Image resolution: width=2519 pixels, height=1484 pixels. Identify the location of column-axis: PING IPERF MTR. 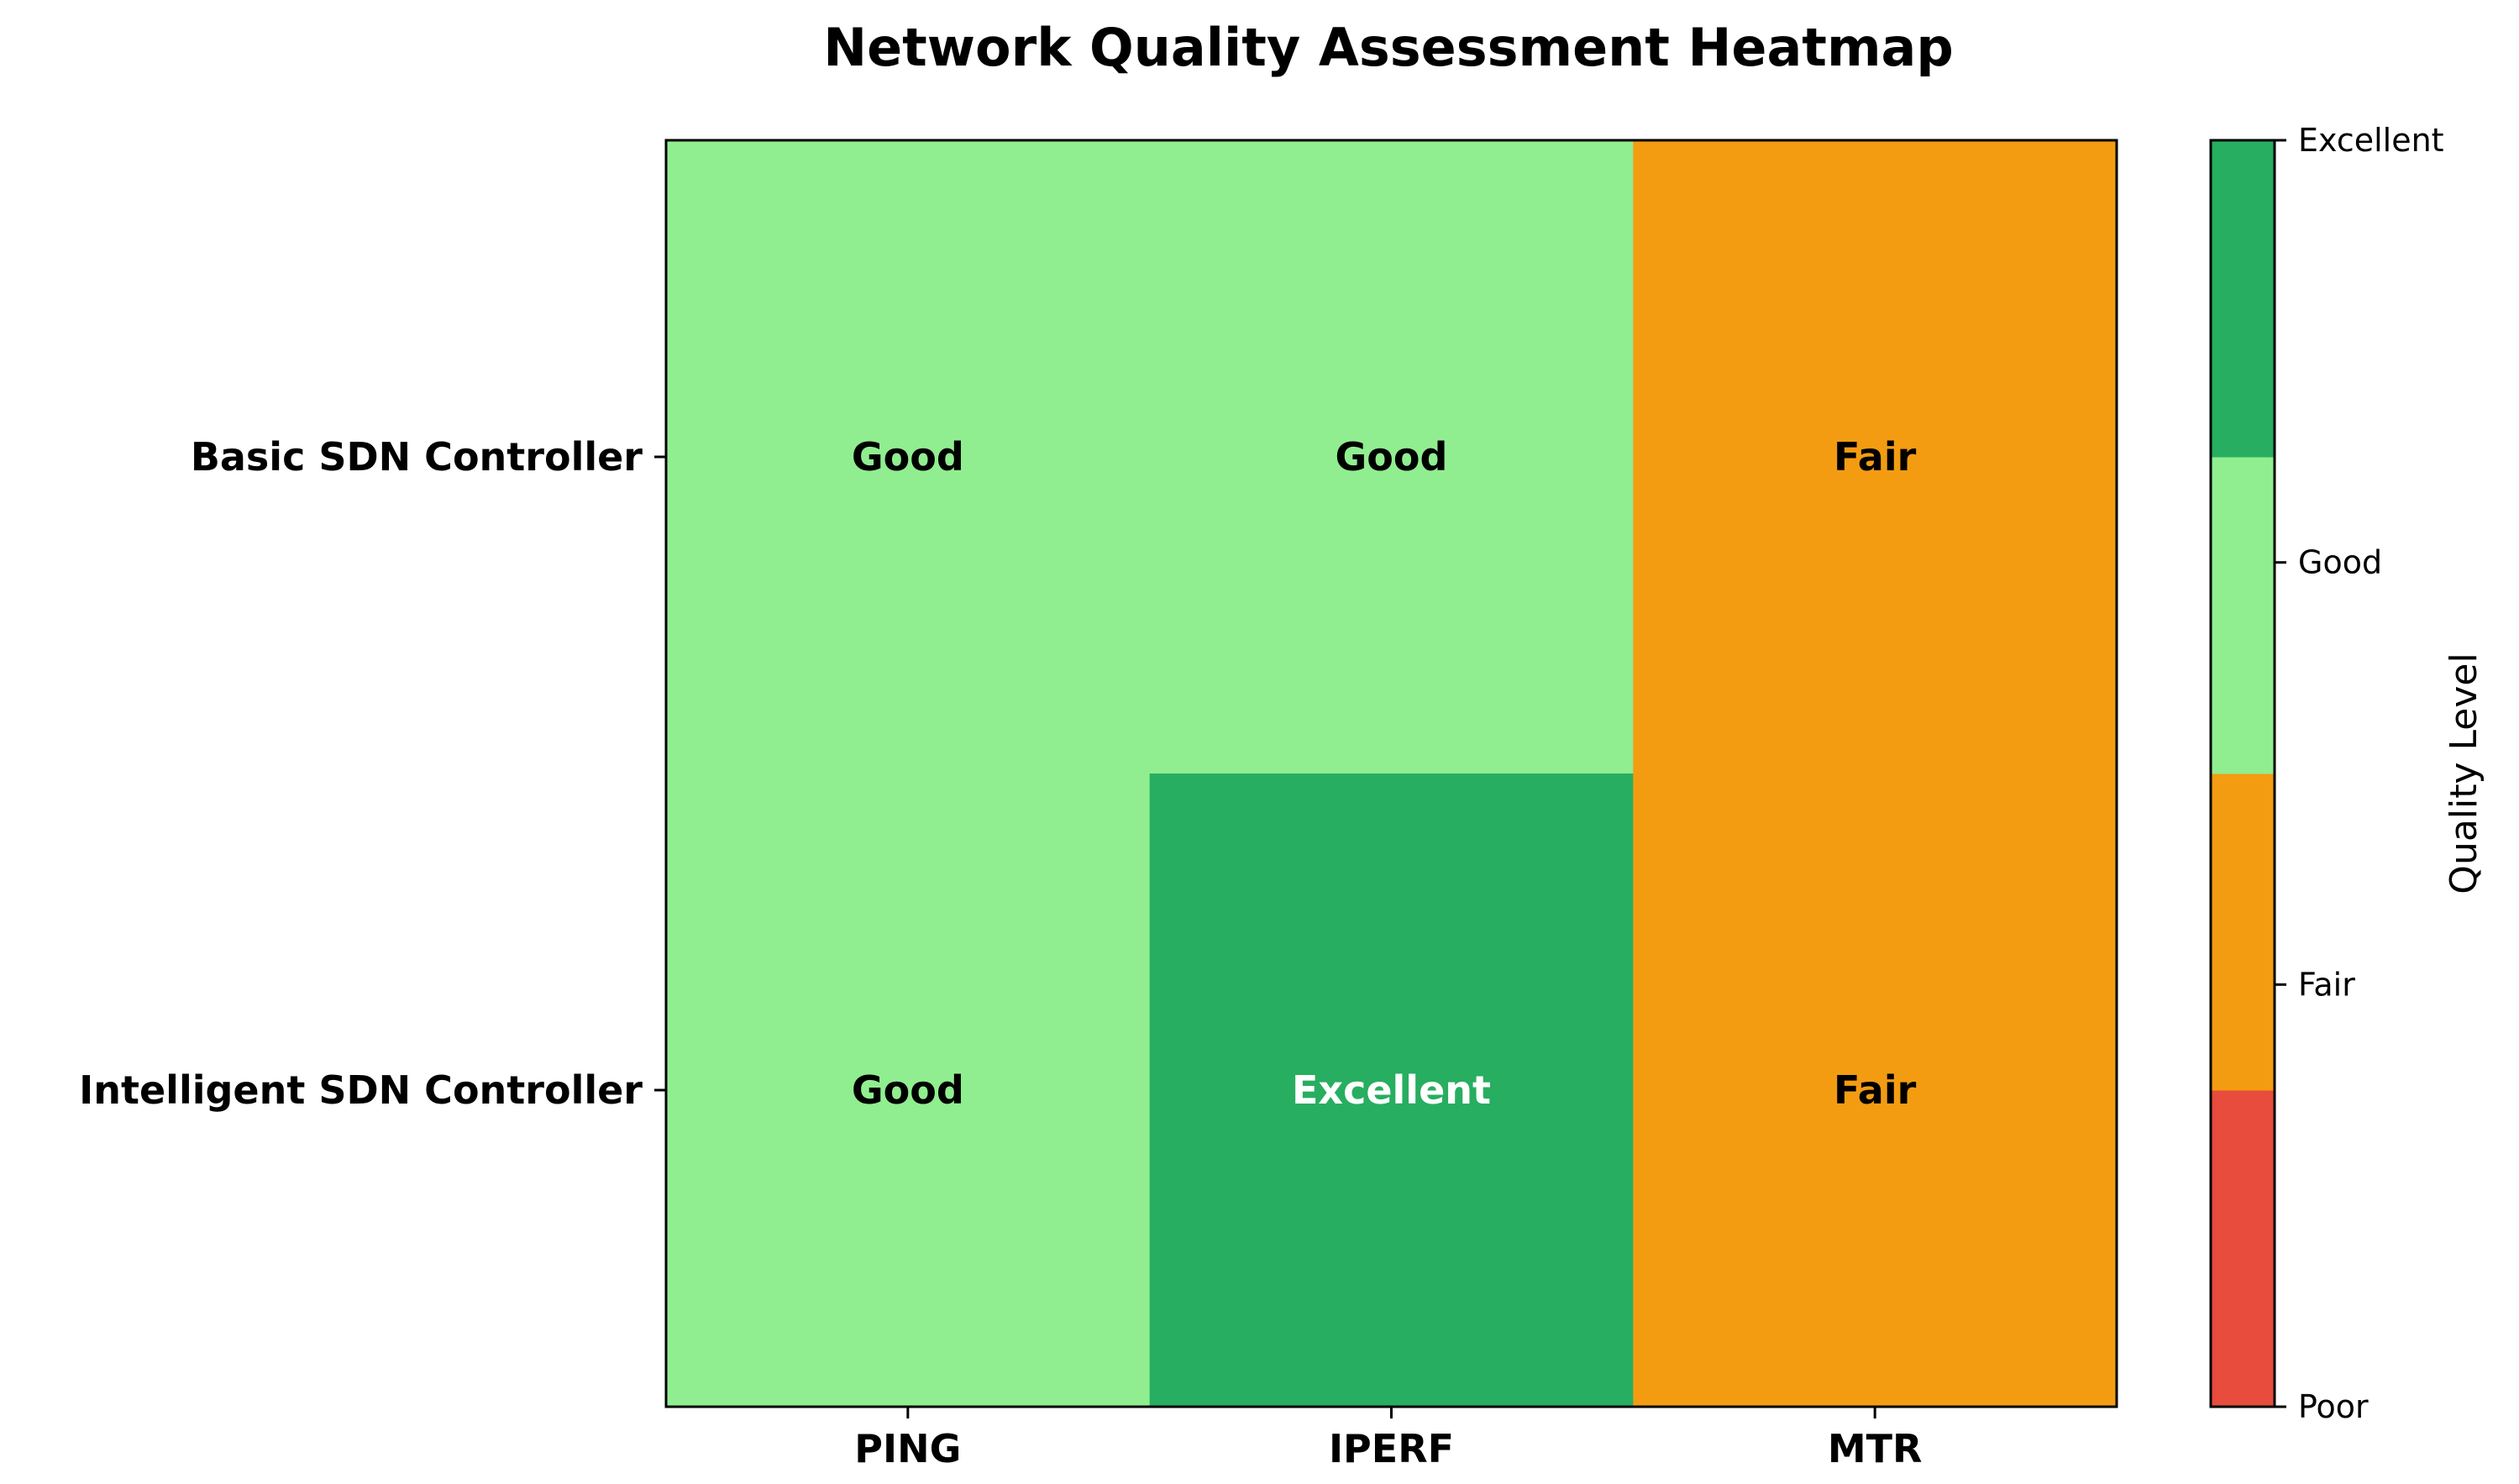
(1388, 1439).